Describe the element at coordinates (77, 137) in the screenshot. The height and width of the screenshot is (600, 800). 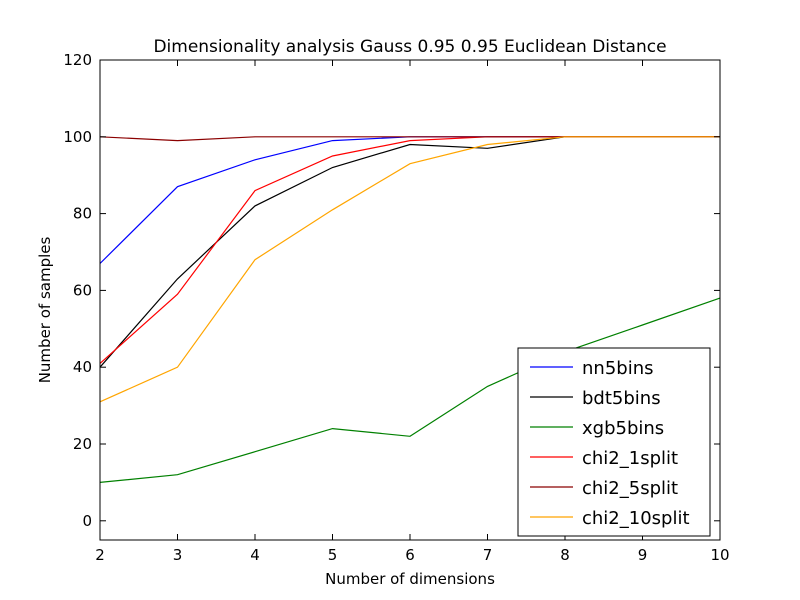
I see `y-tick-label: 100` at that location.